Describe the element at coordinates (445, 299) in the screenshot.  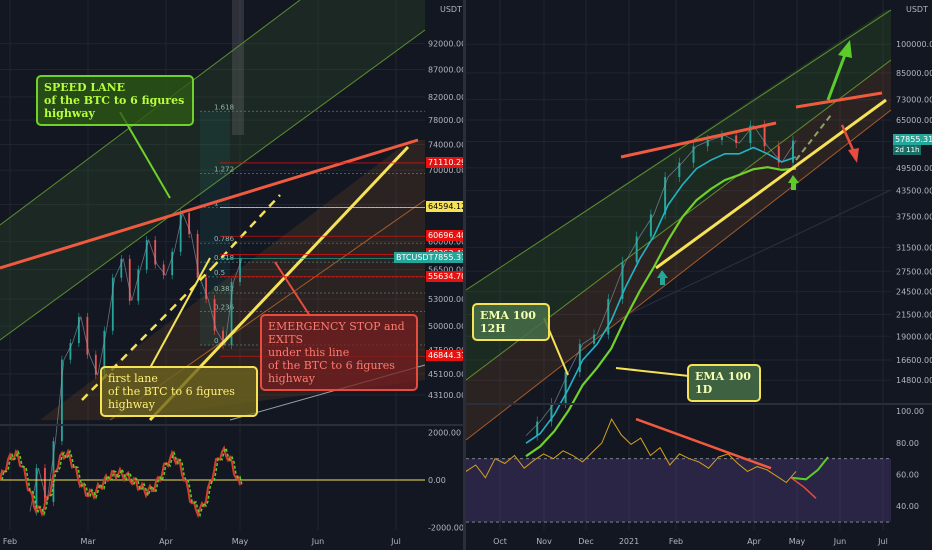
I see `y-tick-label: 53000.00` at that location.